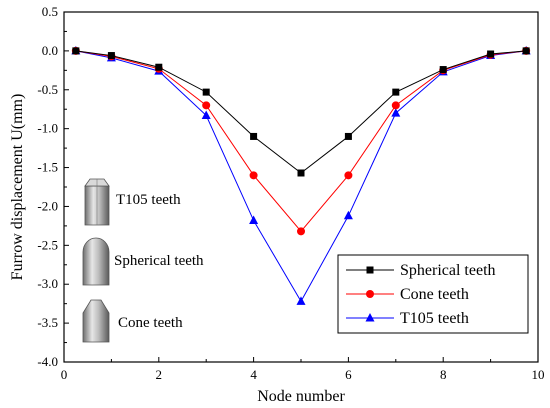  I want to click on x-tick-label: 0, so click(64, 374).